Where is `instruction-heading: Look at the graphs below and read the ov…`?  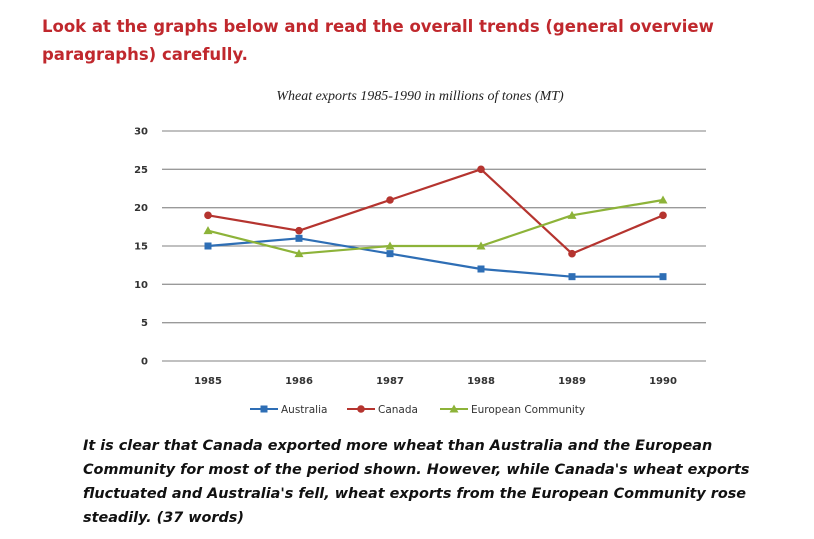
instruction-heading: Look at the graphs below and read the ov… is located at coordinates (378, 40).